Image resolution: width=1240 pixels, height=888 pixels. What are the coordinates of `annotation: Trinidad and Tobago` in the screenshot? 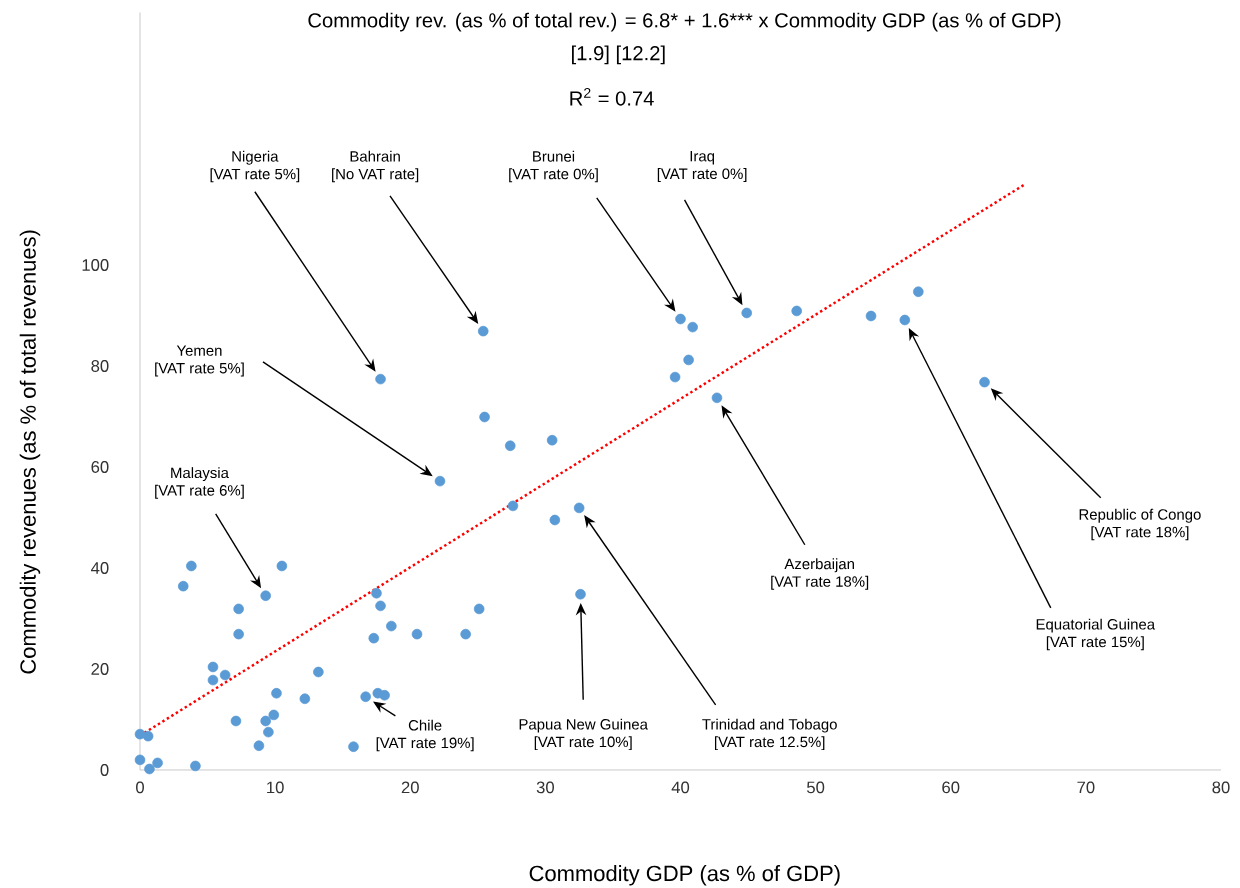 It's located at (769, 725).